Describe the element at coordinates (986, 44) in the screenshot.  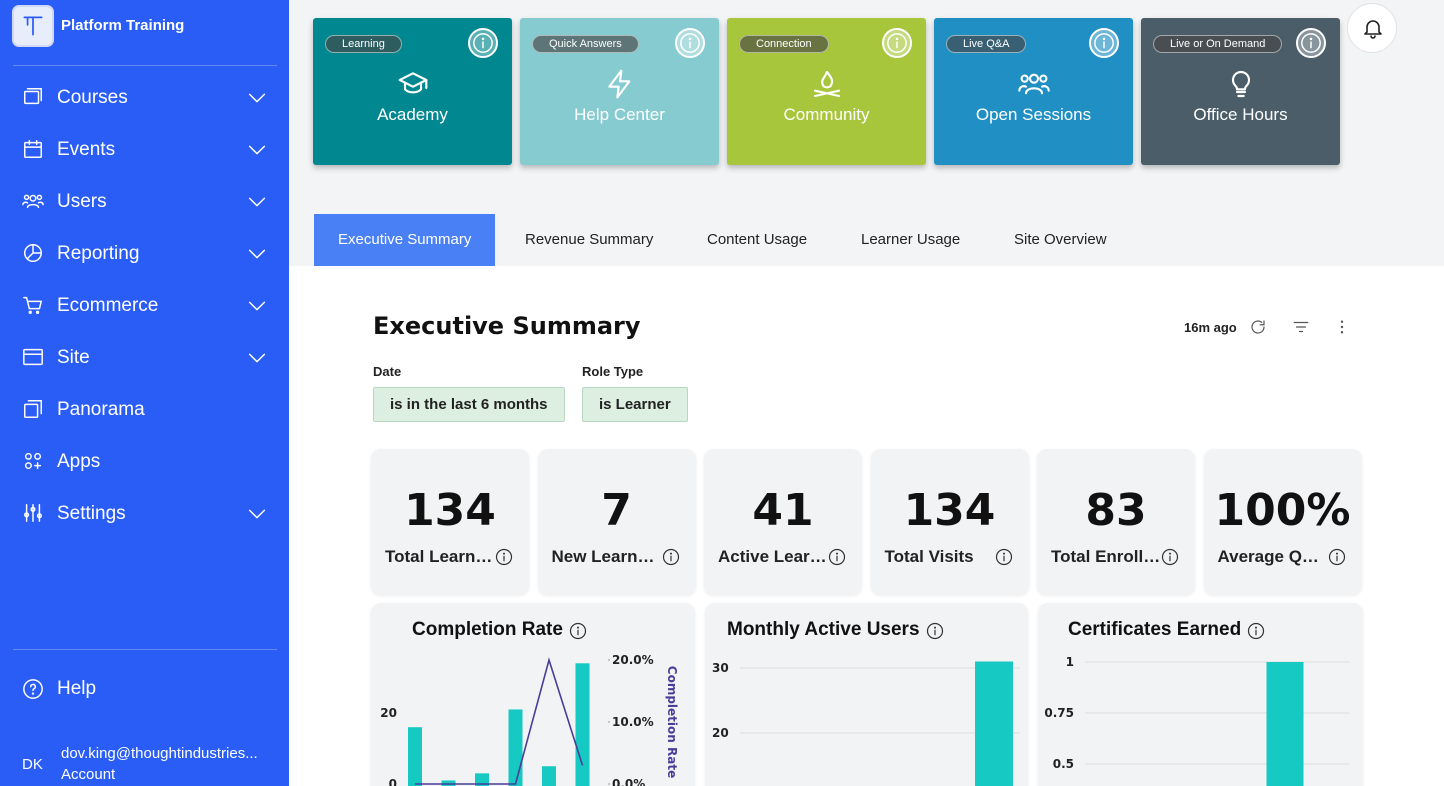
I see `tile-badge: Live Q&A` at that location.